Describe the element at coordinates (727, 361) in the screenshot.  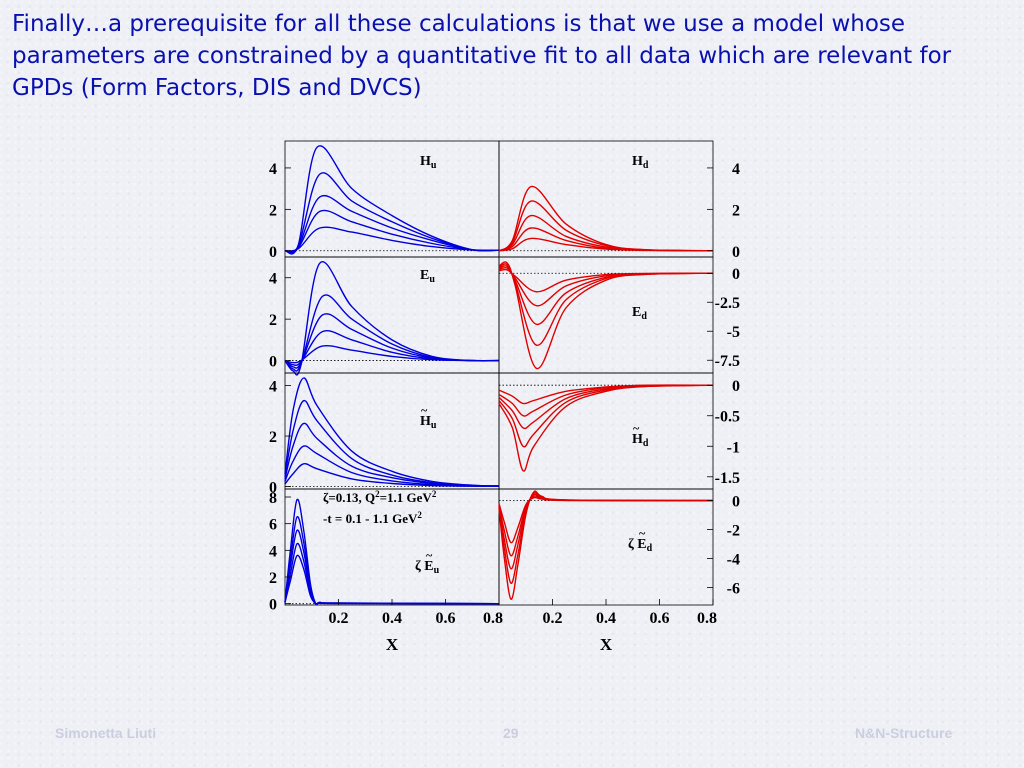
I see `y-tick-label: -7.5` at that location.